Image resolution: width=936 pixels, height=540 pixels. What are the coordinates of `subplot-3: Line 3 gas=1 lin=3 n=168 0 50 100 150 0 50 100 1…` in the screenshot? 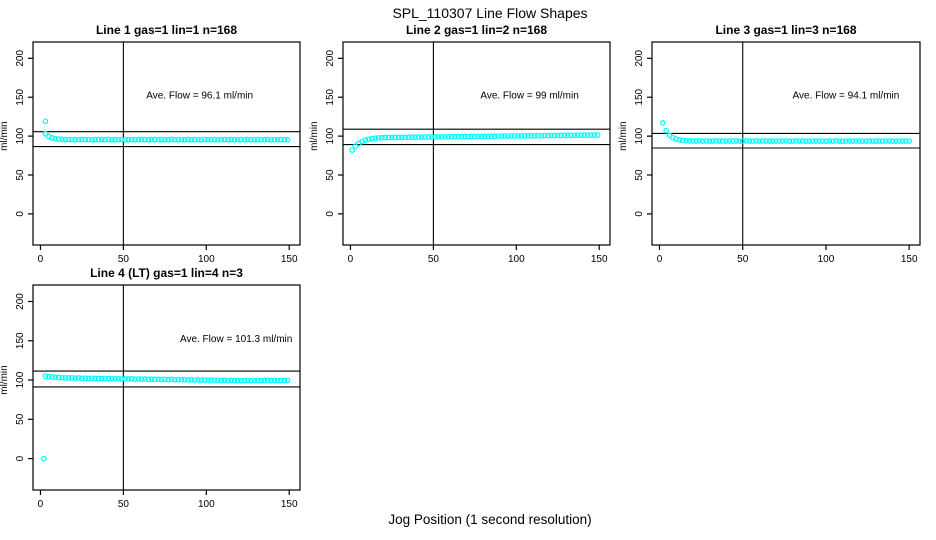 It's located at (769, 144).